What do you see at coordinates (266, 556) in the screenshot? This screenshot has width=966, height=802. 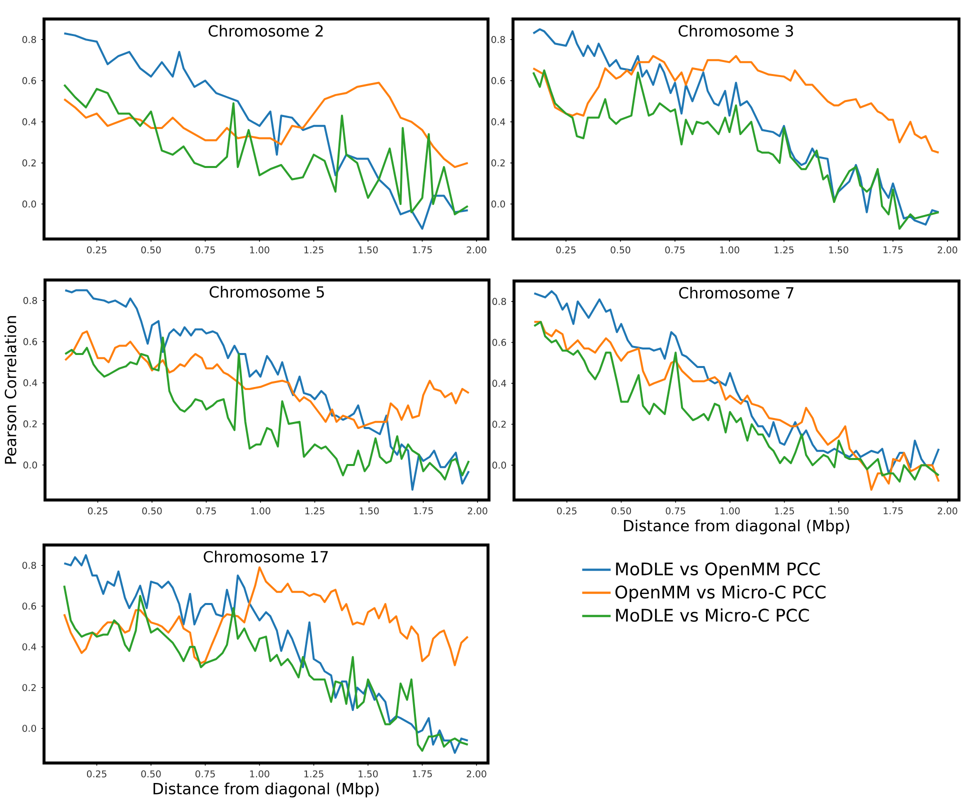 I see `chart-title: Chromosome 17` at bounding box center [266, 556].